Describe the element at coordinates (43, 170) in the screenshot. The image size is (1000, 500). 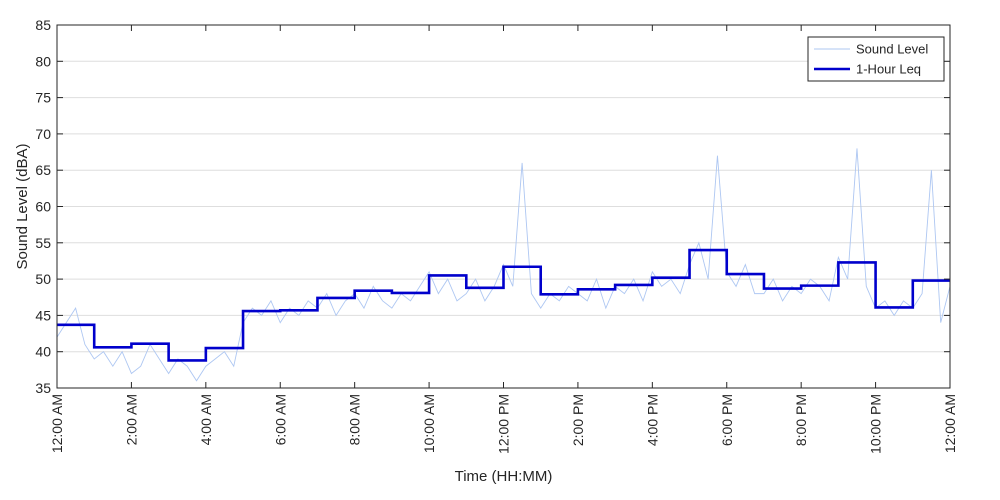
I see `y-tick-label: 65` at that location.